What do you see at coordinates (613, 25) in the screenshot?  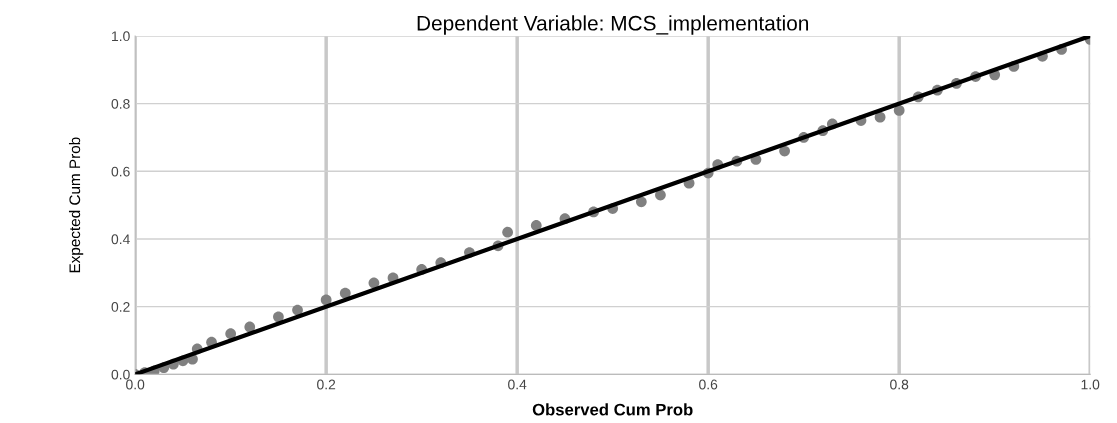 I see `chart-title: Dependent Variable: MCS_implementation` at bounding box center [613, 25].